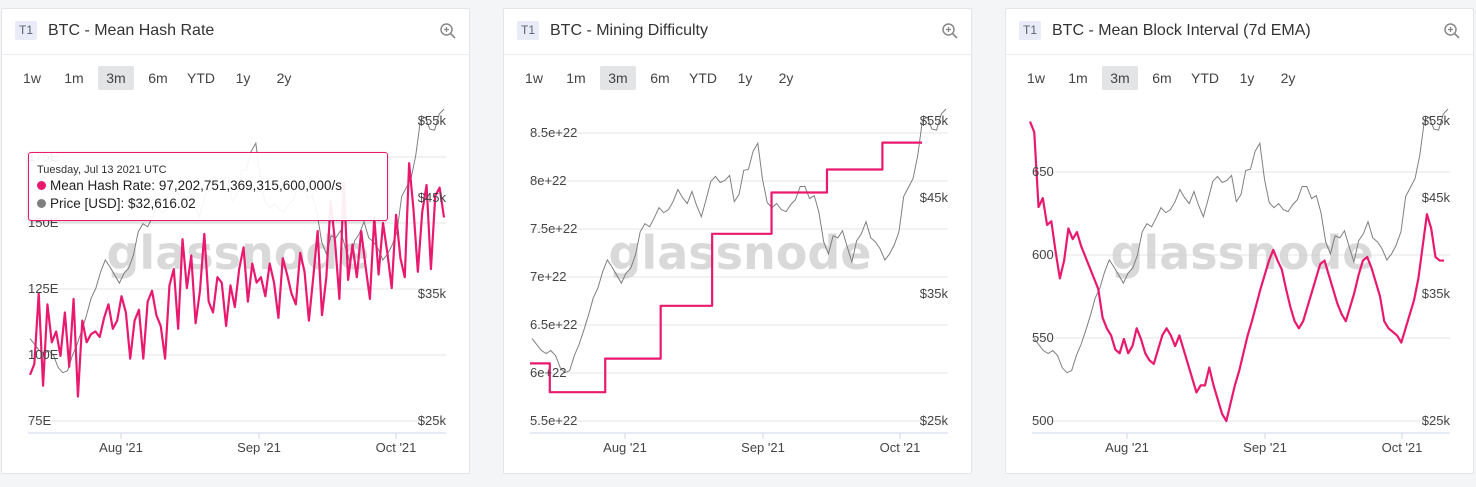 The image size is (1476, 487). I want to click on y-left-tick-label: 75E, so click(39, 420).